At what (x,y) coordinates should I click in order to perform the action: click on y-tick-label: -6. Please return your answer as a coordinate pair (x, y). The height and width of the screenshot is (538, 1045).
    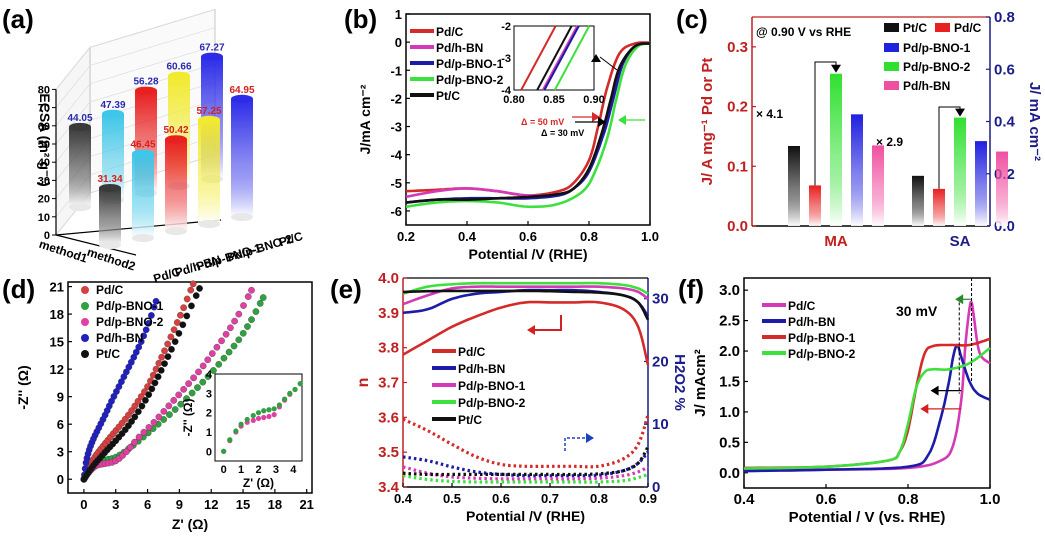
    Looking at the image, I should click on (396, 211).